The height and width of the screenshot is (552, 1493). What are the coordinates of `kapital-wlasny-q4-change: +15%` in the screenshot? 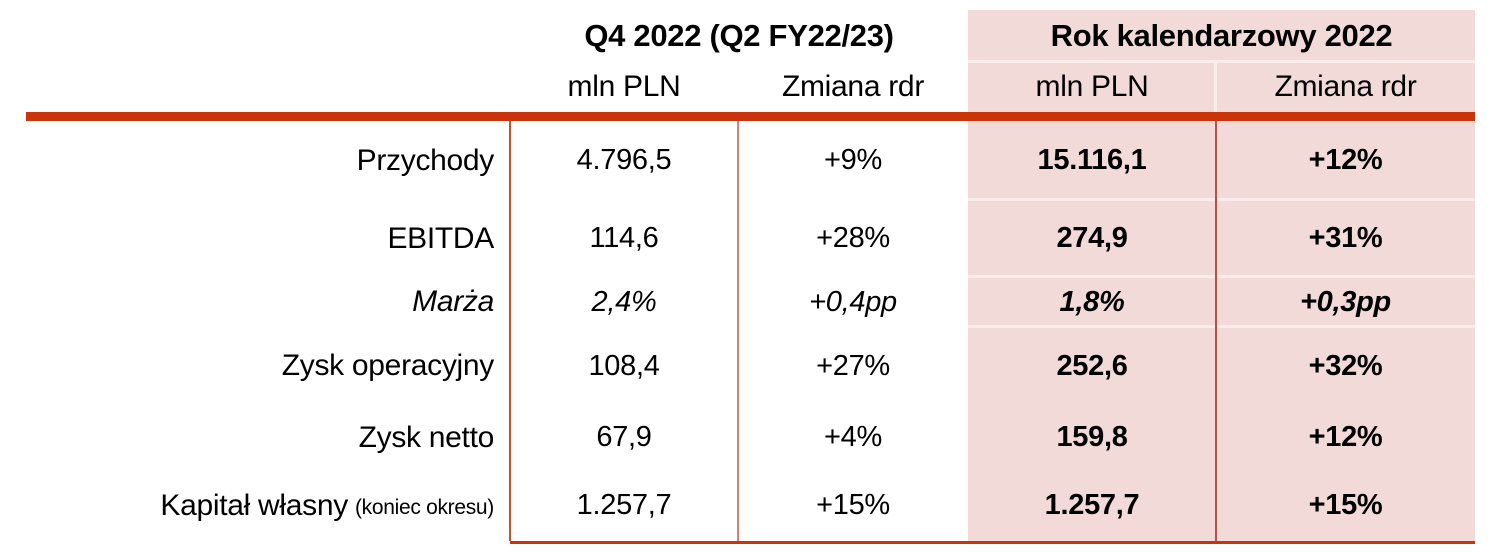 It's located at (853, 505).